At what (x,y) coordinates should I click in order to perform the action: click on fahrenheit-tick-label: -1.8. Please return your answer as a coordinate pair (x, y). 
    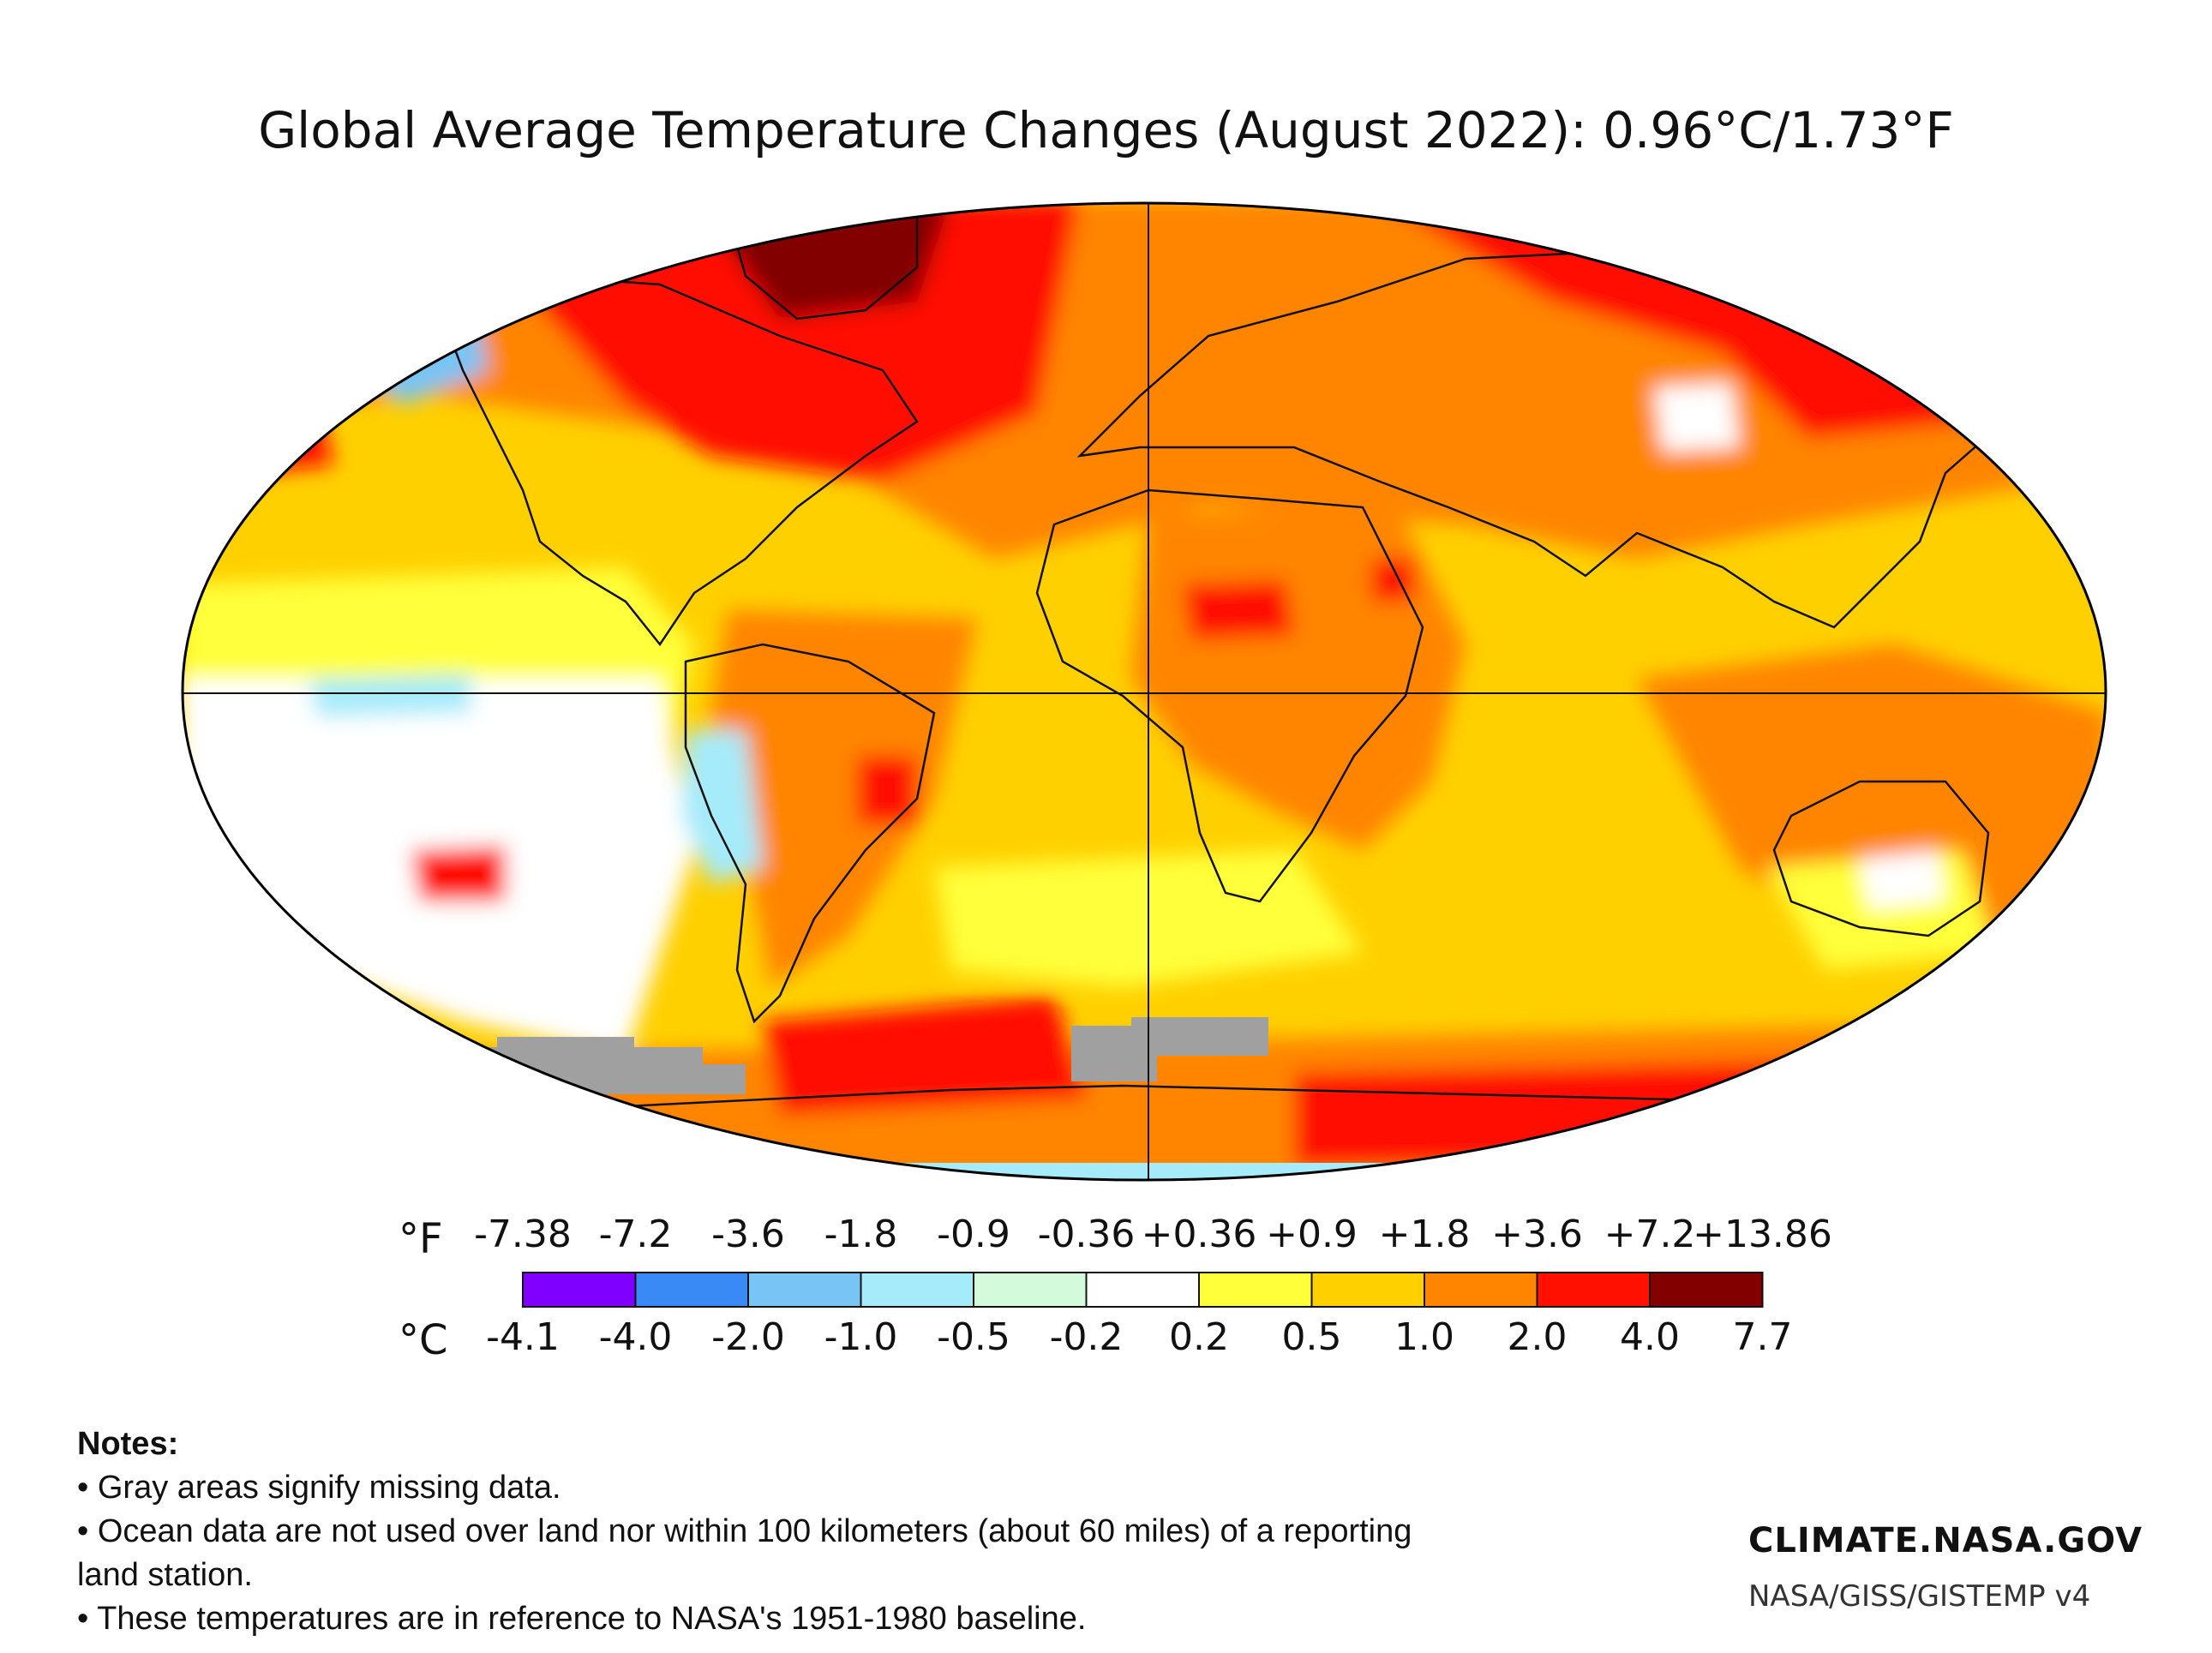
    Looking at the image, I should click on (861, 1234).